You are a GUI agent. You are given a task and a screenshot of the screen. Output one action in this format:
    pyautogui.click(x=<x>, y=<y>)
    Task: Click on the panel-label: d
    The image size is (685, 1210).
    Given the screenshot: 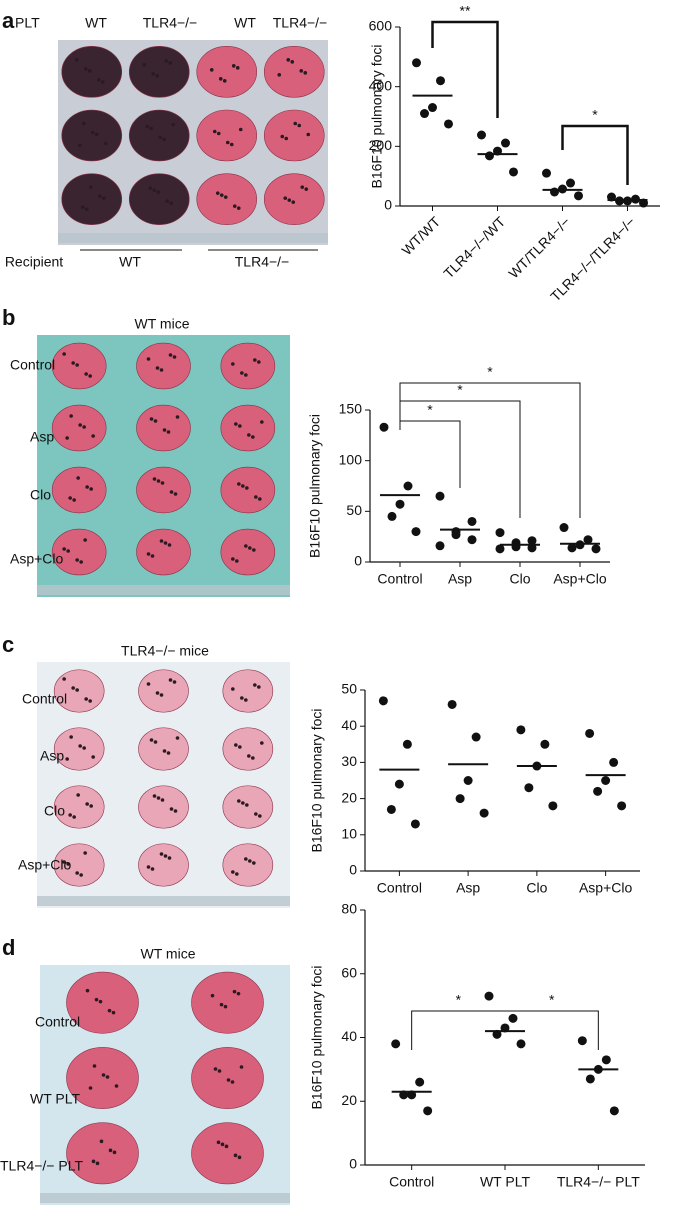 What is the action you would take?
    pyautogui.click(x=8, y=947)
    